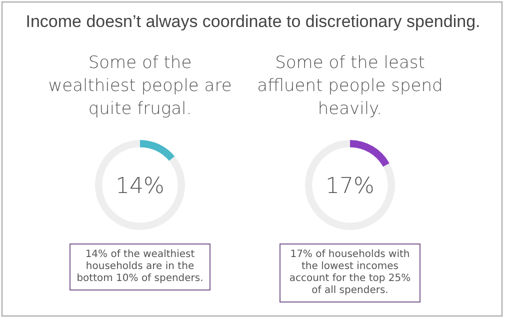 The width and height of the screenshot is (506, 320). I want to click on text: 14%, so click(140, 186).